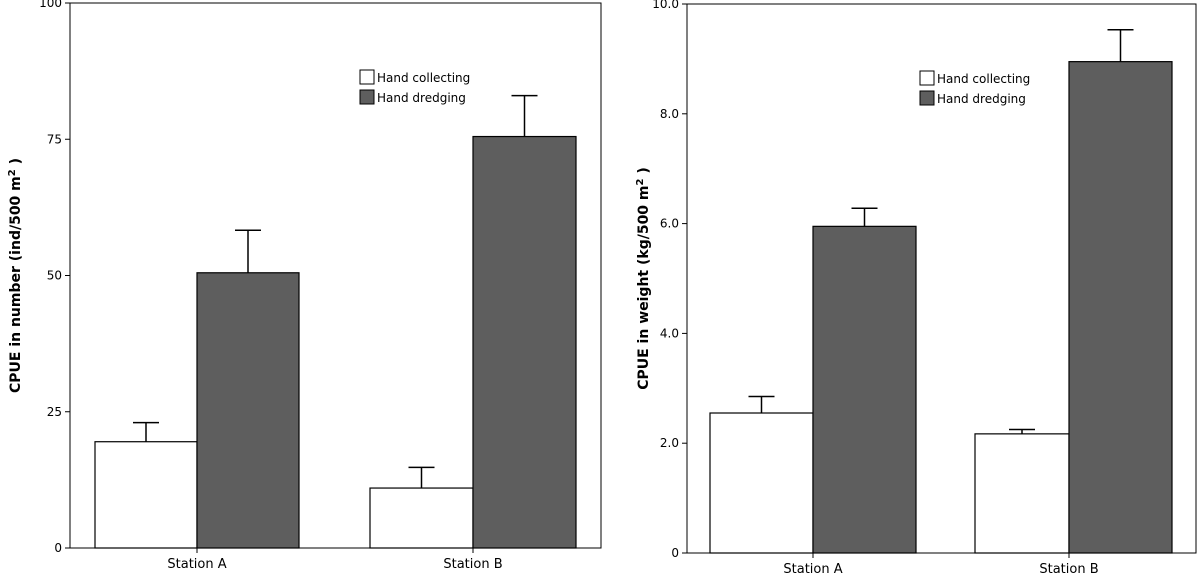 This screenshot has height=578, width=1200. Describe the element at coordinates (54, 412) in the screenshot. I see `y-tick-label: 25` at that location.